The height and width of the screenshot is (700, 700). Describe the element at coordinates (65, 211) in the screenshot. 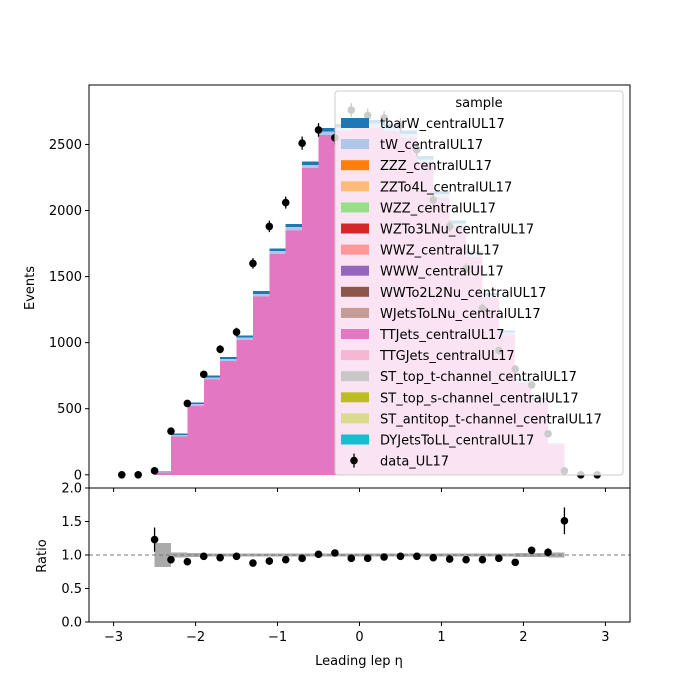

I see `y-tick-label: 2000` at that location.